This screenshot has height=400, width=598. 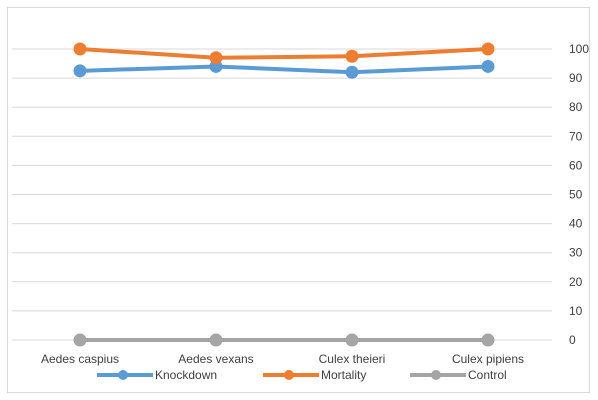 What do you see at coordinates (215, 359) in the screenshot?
I see `x-tick-label: Aedes vexans` at bounding box center [215, 359].